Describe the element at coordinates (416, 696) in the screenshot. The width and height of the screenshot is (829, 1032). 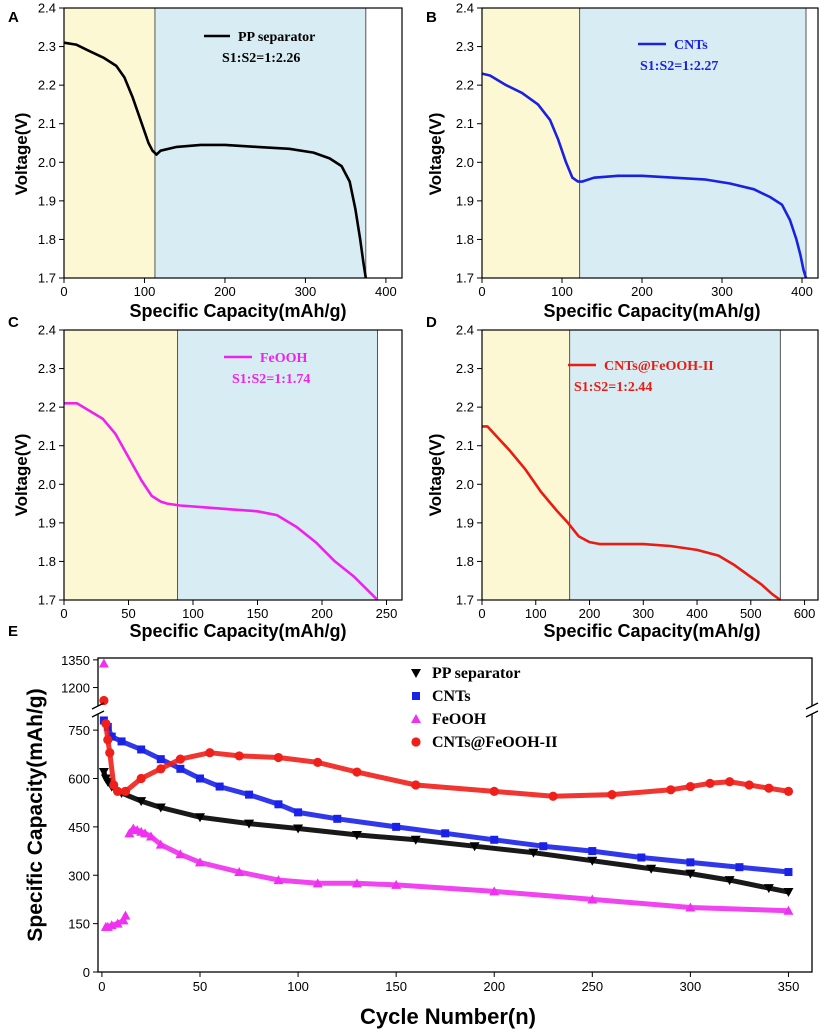
I see `legend-marker-cnts` at that location.